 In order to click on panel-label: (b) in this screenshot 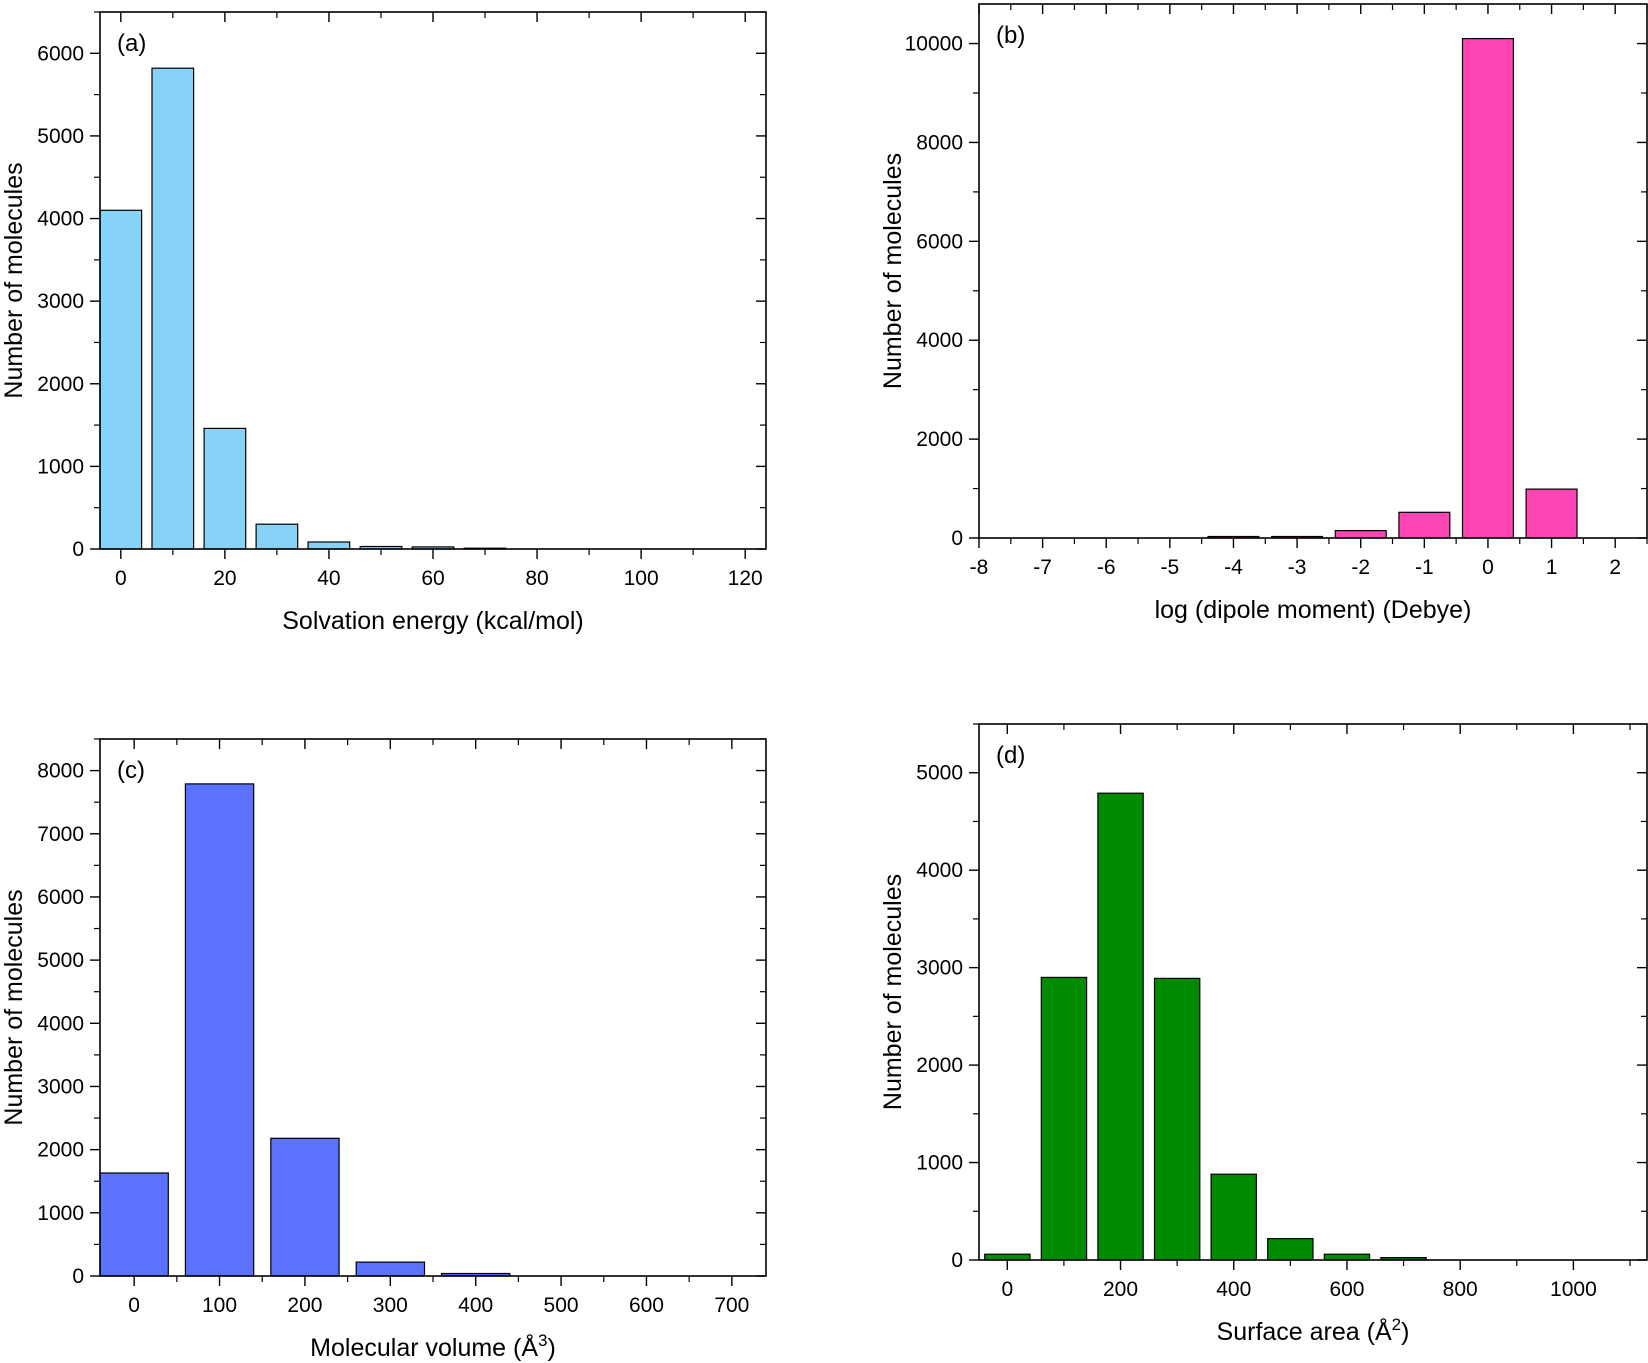, I will do `click(1010, 35)`.